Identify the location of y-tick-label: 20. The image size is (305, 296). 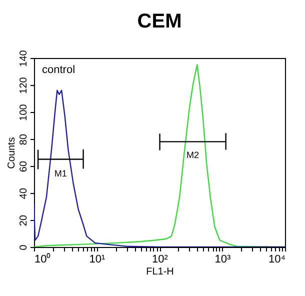
(24, 220).